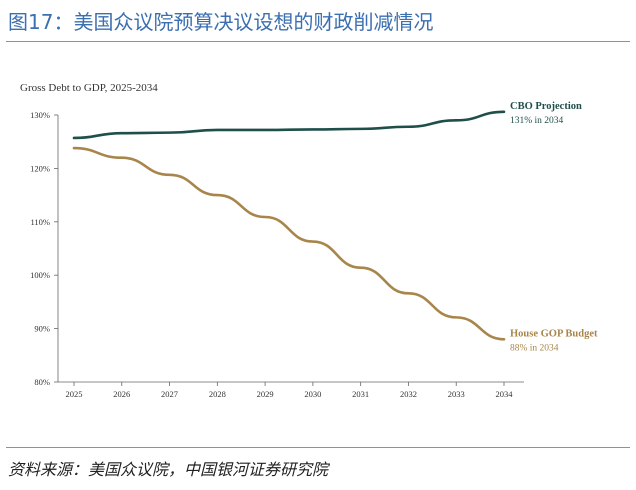  I want to click on series-annotation: 88% in 2034, so click(534, 348).